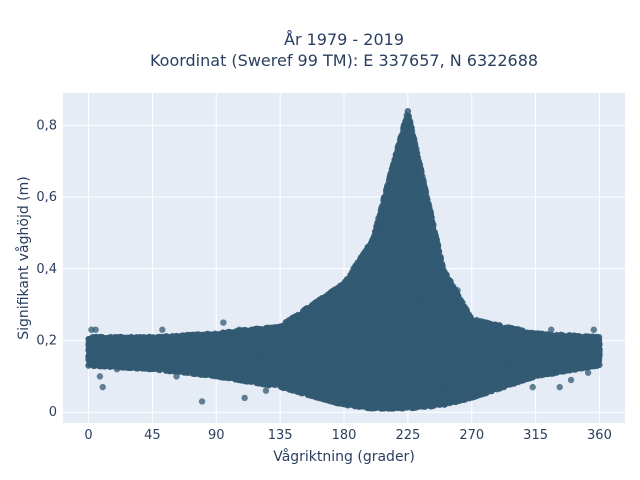 This screenshot has width=640, height=480. What do you see at coordinates (344, 39) in the screenshot?
I see `chart-title-line-1: År 1979 - 2019` at bounding box center [344, 39].